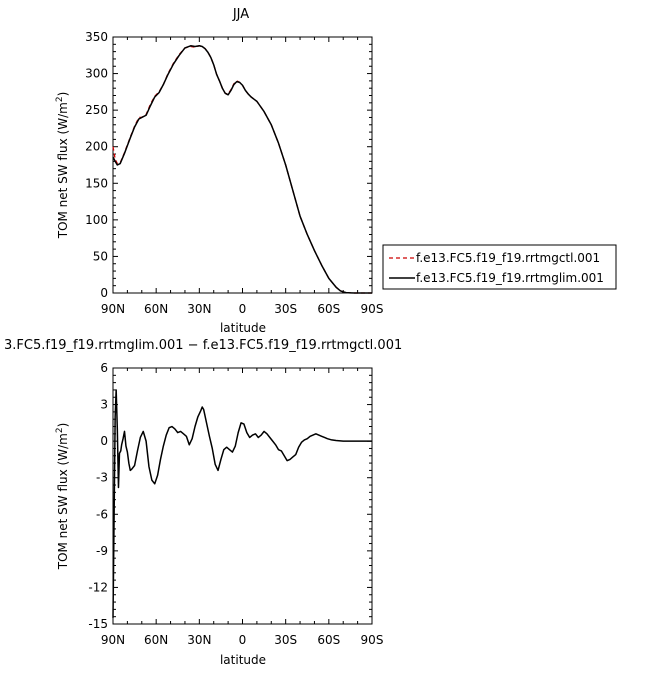 The width and height of the screenshot is (664, 673). Describe the element at coordinates (243, 328) in the screenshot. I see `top-x-axis-label: latitude` at that location.